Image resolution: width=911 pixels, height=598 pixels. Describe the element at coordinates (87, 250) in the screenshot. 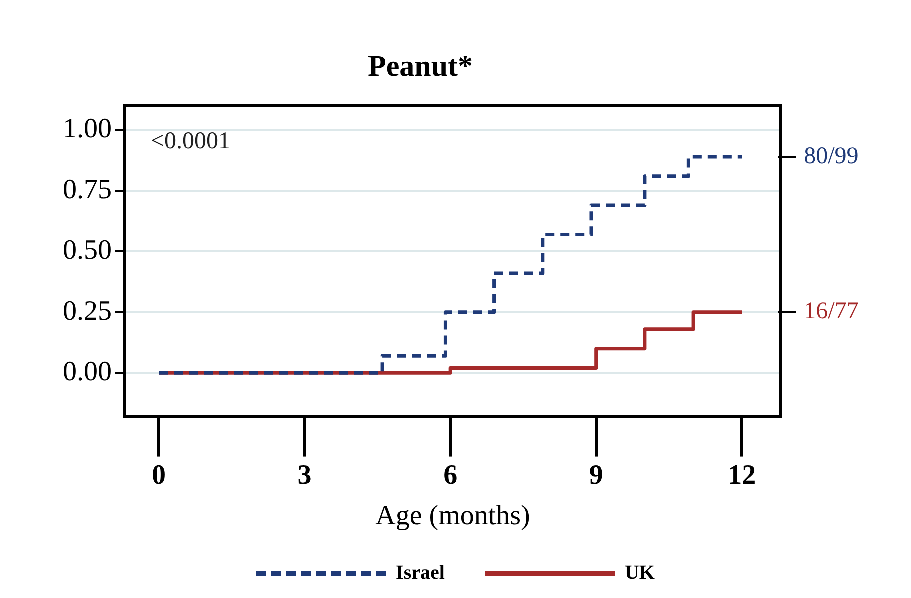

I see `y-tick-label: 0.50` at that location.